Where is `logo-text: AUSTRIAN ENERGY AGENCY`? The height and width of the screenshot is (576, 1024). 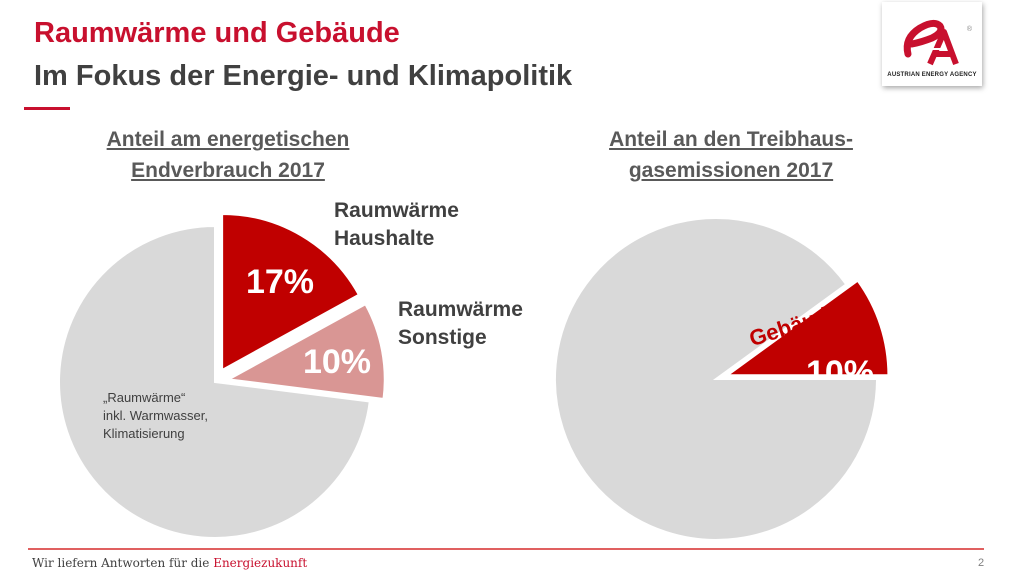
logo-text: AUSTRIAN ENERGY AGENCY is located at coordinates (932, 75).